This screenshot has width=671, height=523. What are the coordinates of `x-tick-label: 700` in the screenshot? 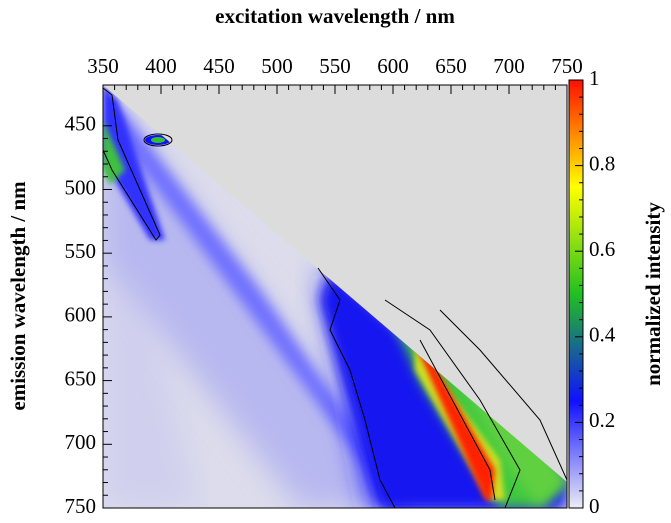 It's located at (509, 66).